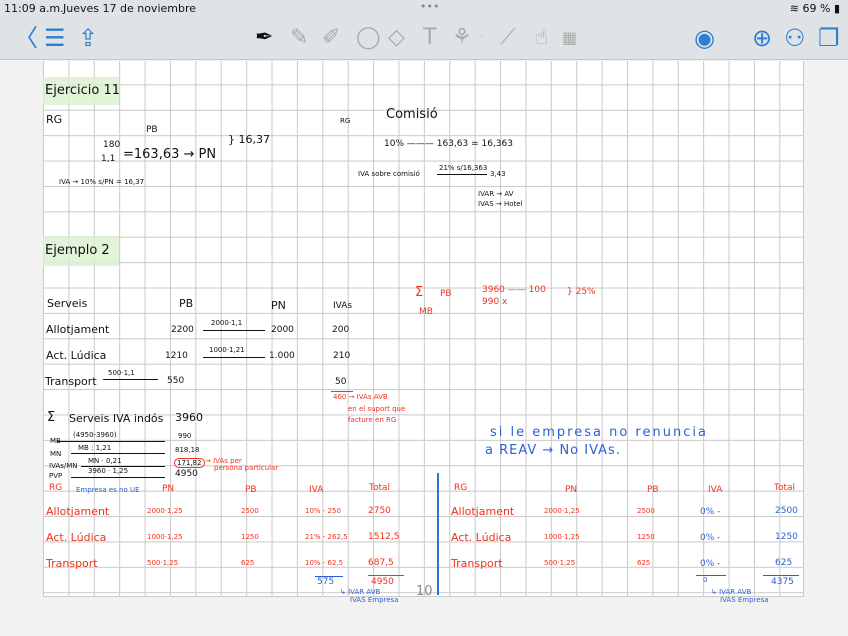  I want to click on shape-icon: ⚘, so click(462, 37).